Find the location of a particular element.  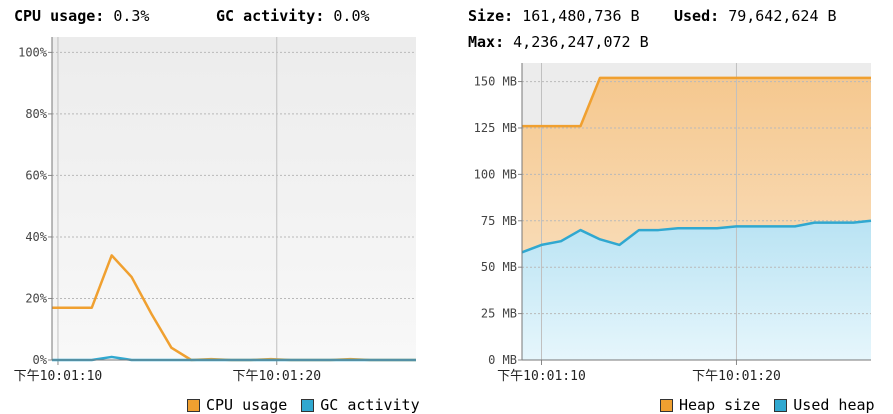

y-tick-label: 100% is located at coordinates (33, 52).